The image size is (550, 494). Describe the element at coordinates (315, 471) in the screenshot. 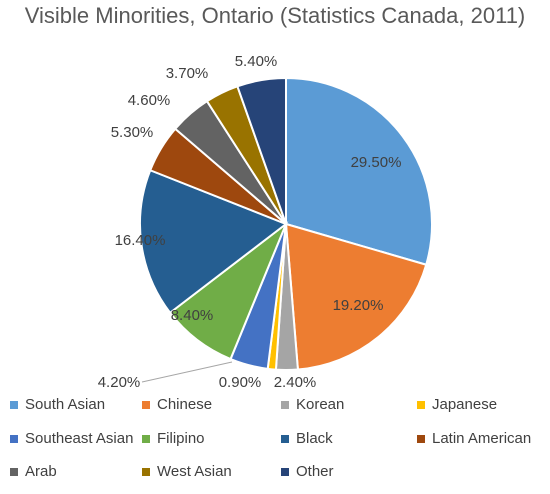

I see `legend-label: Other` at that location.